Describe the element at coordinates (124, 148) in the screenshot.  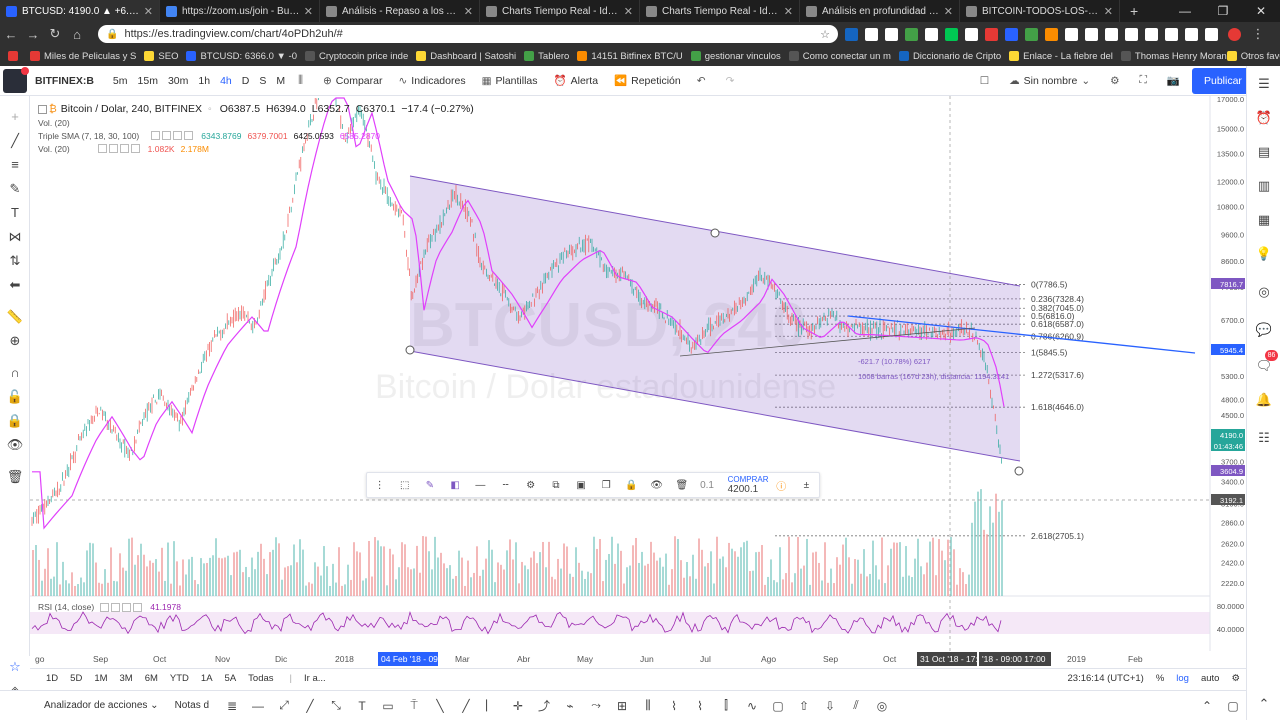
I see `close-icon` at that location.